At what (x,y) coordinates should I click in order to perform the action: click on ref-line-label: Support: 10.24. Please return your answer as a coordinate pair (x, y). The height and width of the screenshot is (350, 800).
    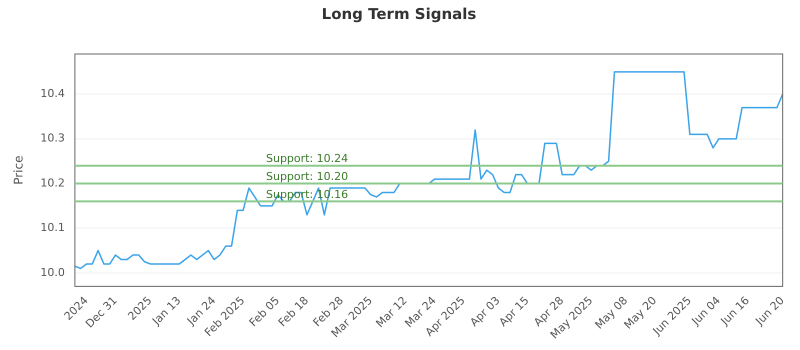
    Looking at the image, I should click on (307, 159).